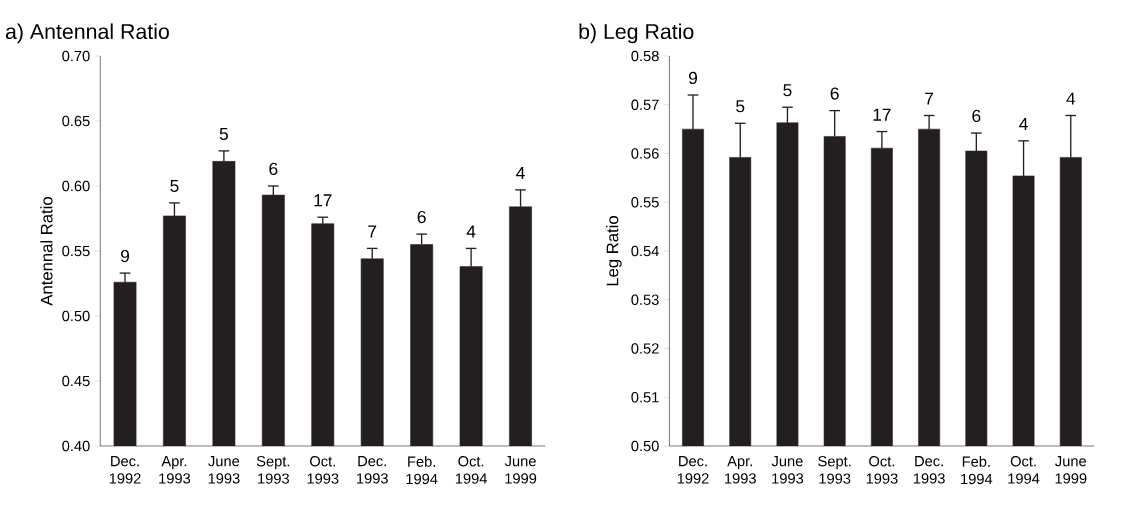  What do you see at coordinates (645, 153) in the screenshot?
I see `y-tick-label: 0.56` at bounding box center [645, 153].